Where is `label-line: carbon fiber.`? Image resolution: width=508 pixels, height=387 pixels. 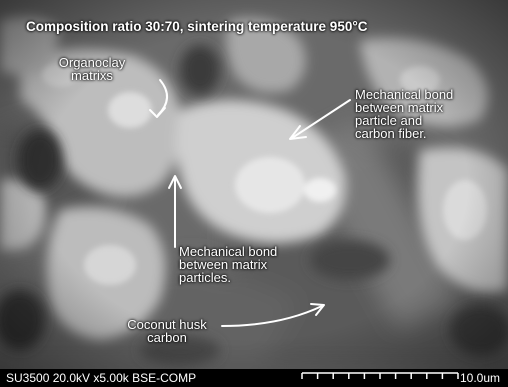 label-line: carbon fiber. is located at coordinates (391, 133).